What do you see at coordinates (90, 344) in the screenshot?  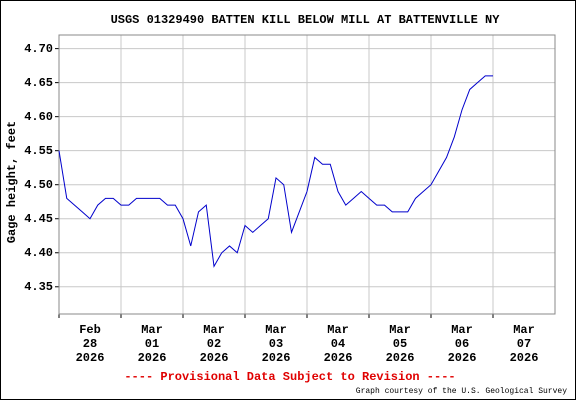 I see `x-tick-label: 28` at bounding box center [90, 344].